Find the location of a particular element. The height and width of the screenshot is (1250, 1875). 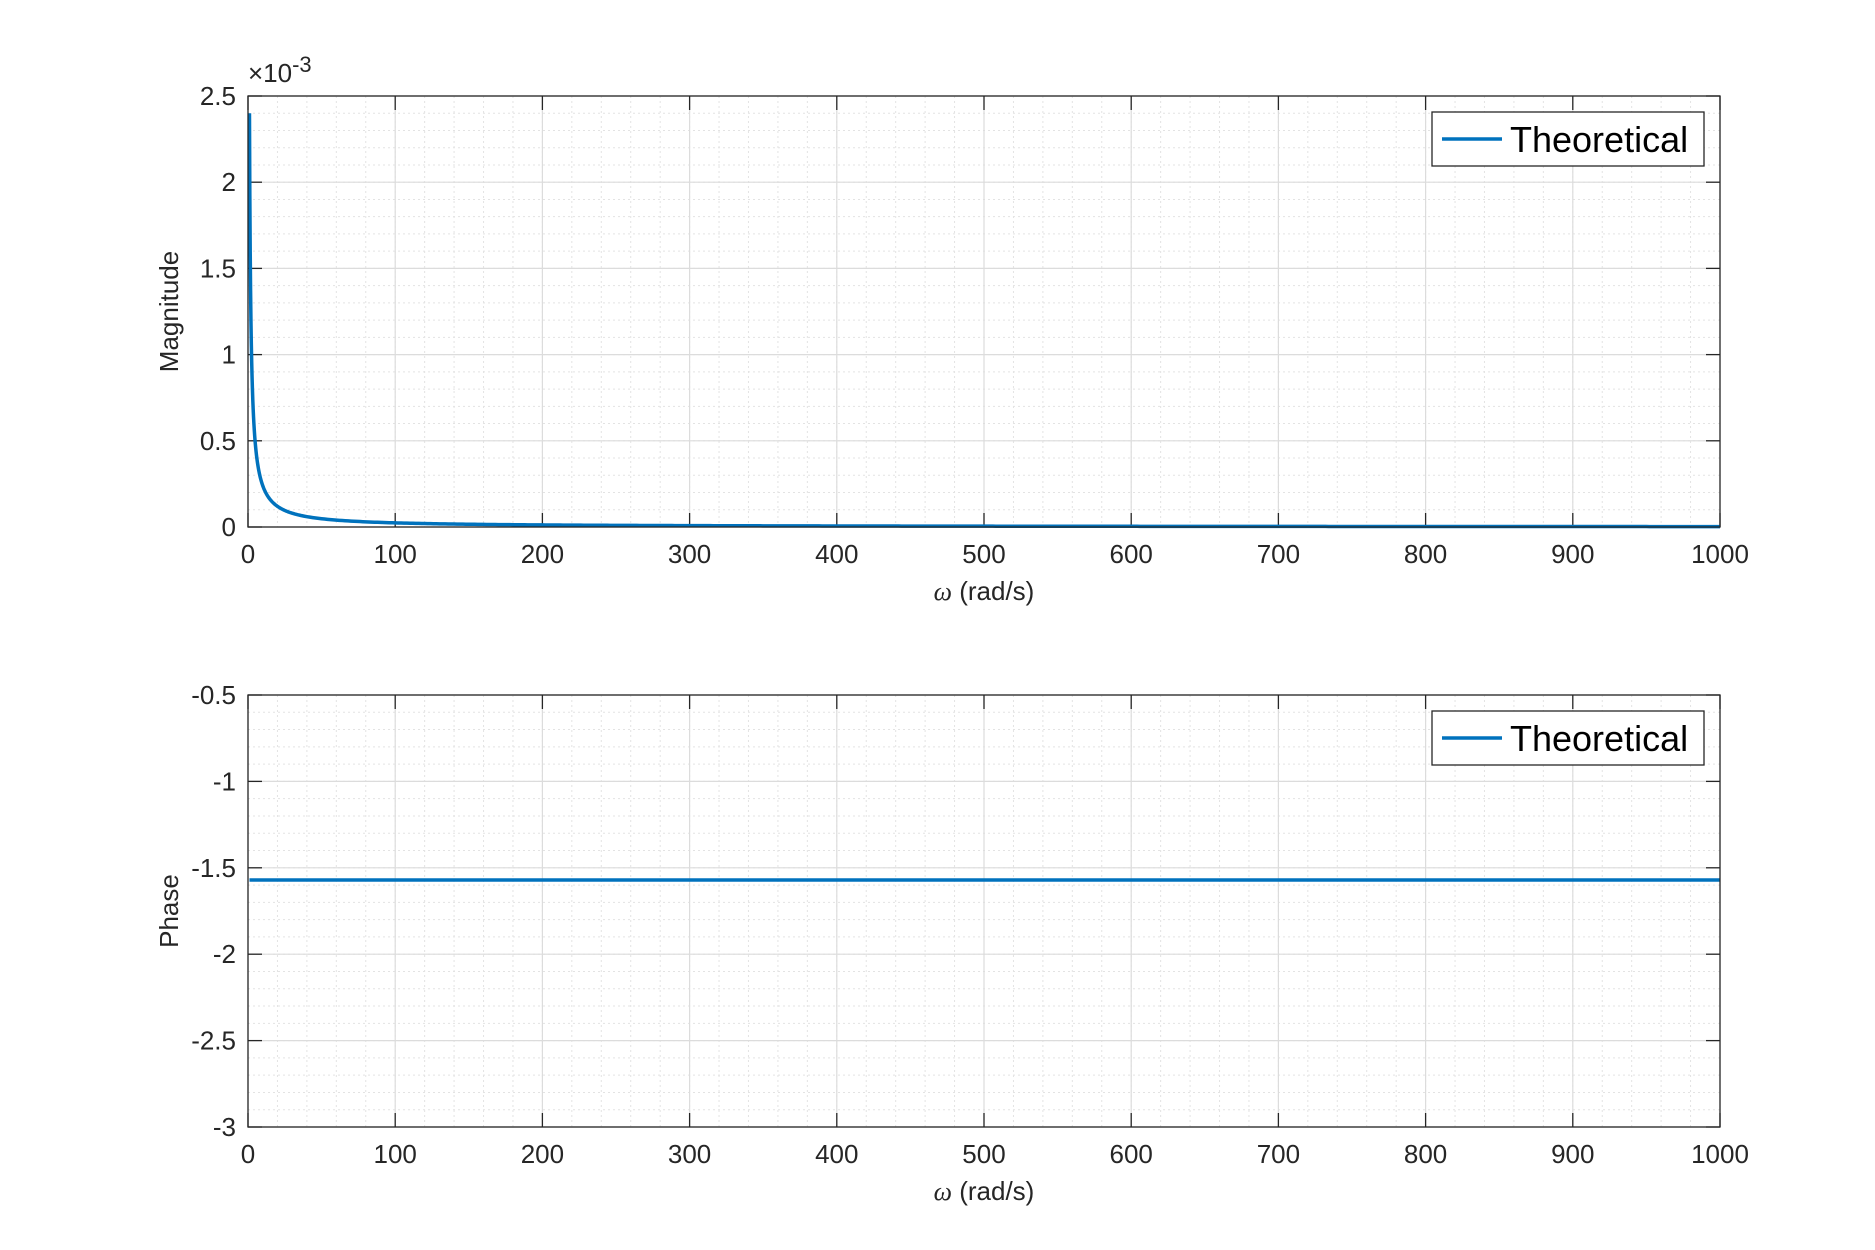

y-tick-label: -3 is located at coordinates (224, 1127).